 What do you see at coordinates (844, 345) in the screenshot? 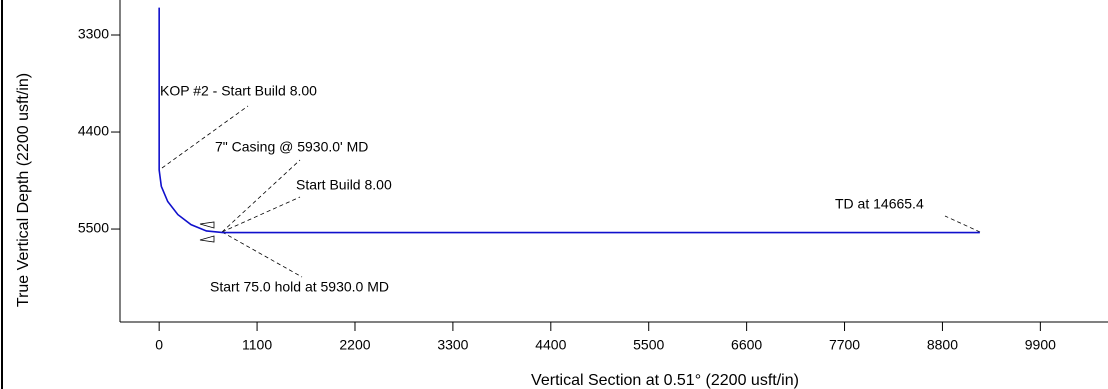
I see `x-tick-label: 7700` at bounding box center [844, 345].